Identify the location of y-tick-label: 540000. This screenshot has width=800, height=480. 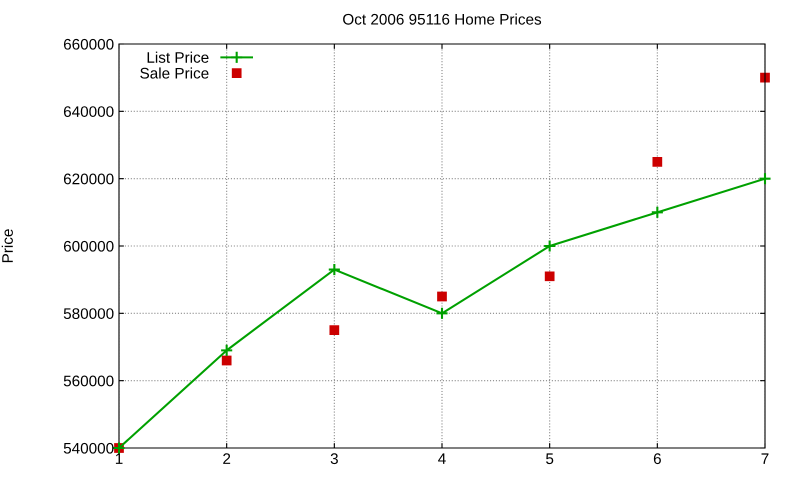
(89, 448).